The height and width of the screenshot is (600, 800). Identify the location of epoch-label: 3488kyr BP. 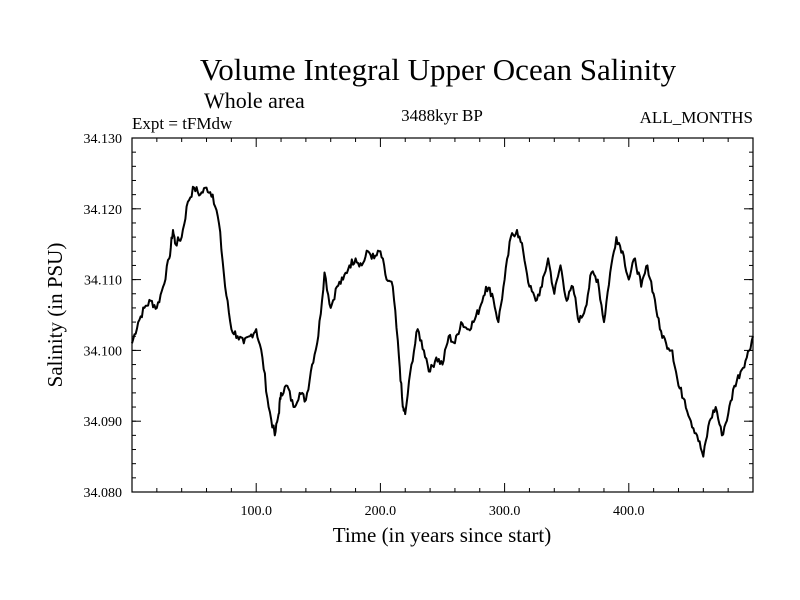
(442, 115).